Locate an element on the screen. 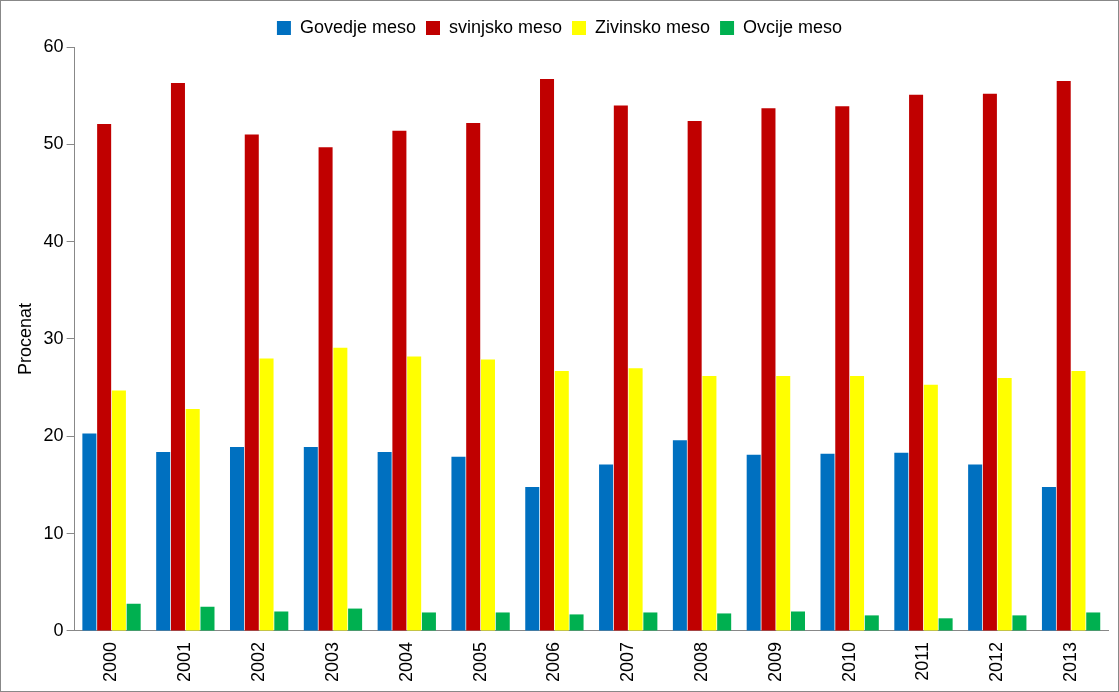 Image resolution: width=1119 pixels, height=692 pixels. legend-label: Govedje meso is located at coordinates (357, 26).